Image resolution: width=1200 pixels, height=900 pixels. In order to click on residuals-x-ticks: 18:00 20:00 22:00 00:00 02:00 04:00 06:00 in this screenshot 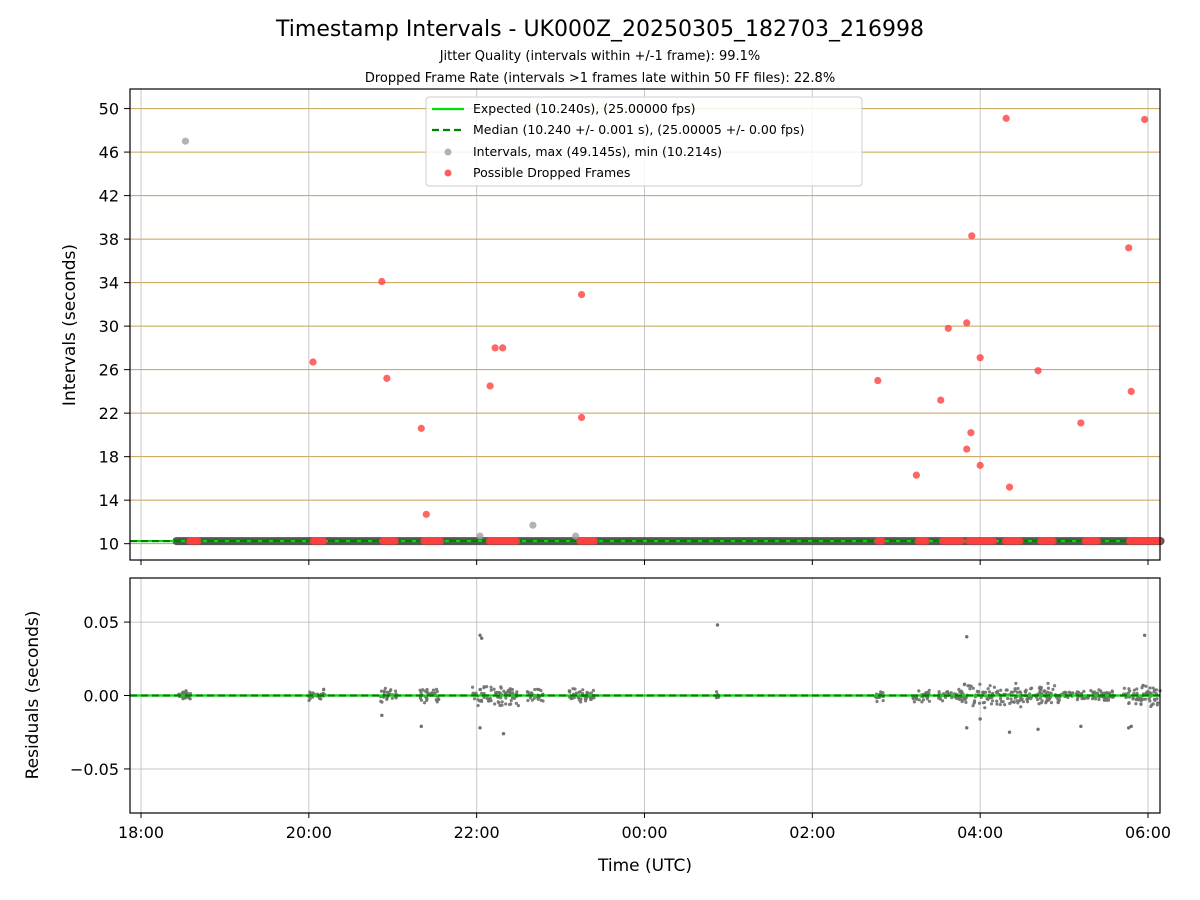, I will do `click(644, 827)`.